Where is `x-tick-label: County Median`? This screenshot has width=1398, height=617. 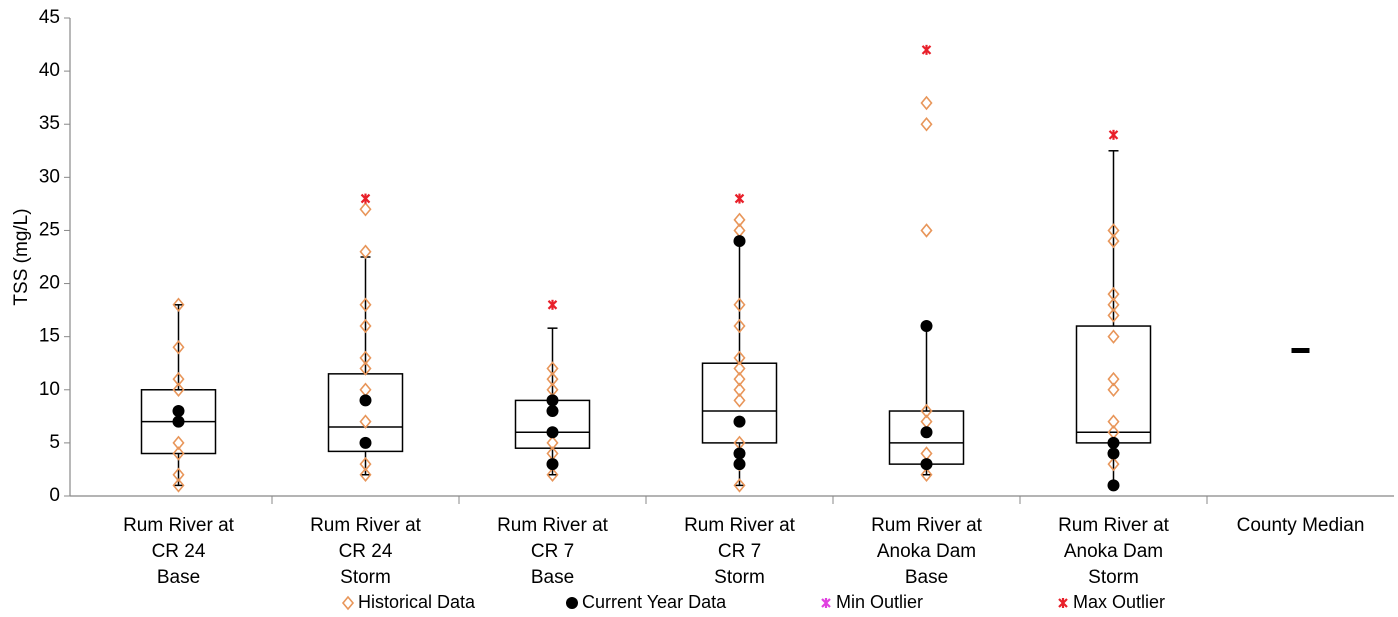 x-tick-label: County Median is located at coordinates (1301, 525).